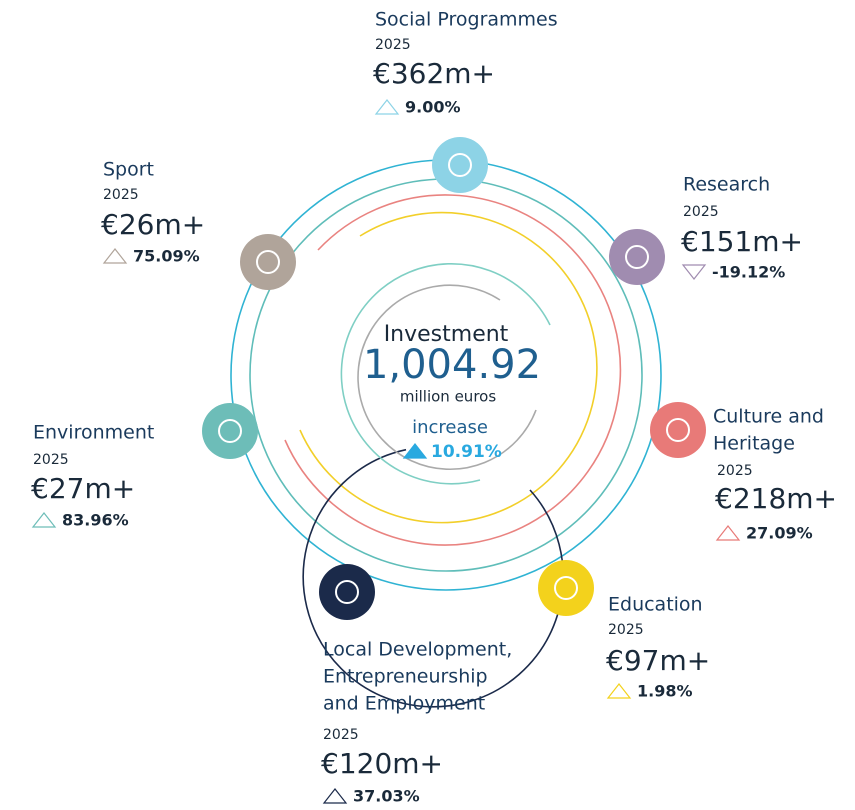 This screenshot has width=855, height=810. What do you see at coordinates (655, 605) in the screenshot?
I see `sector-name: Education` at bounding box center [655, 605].